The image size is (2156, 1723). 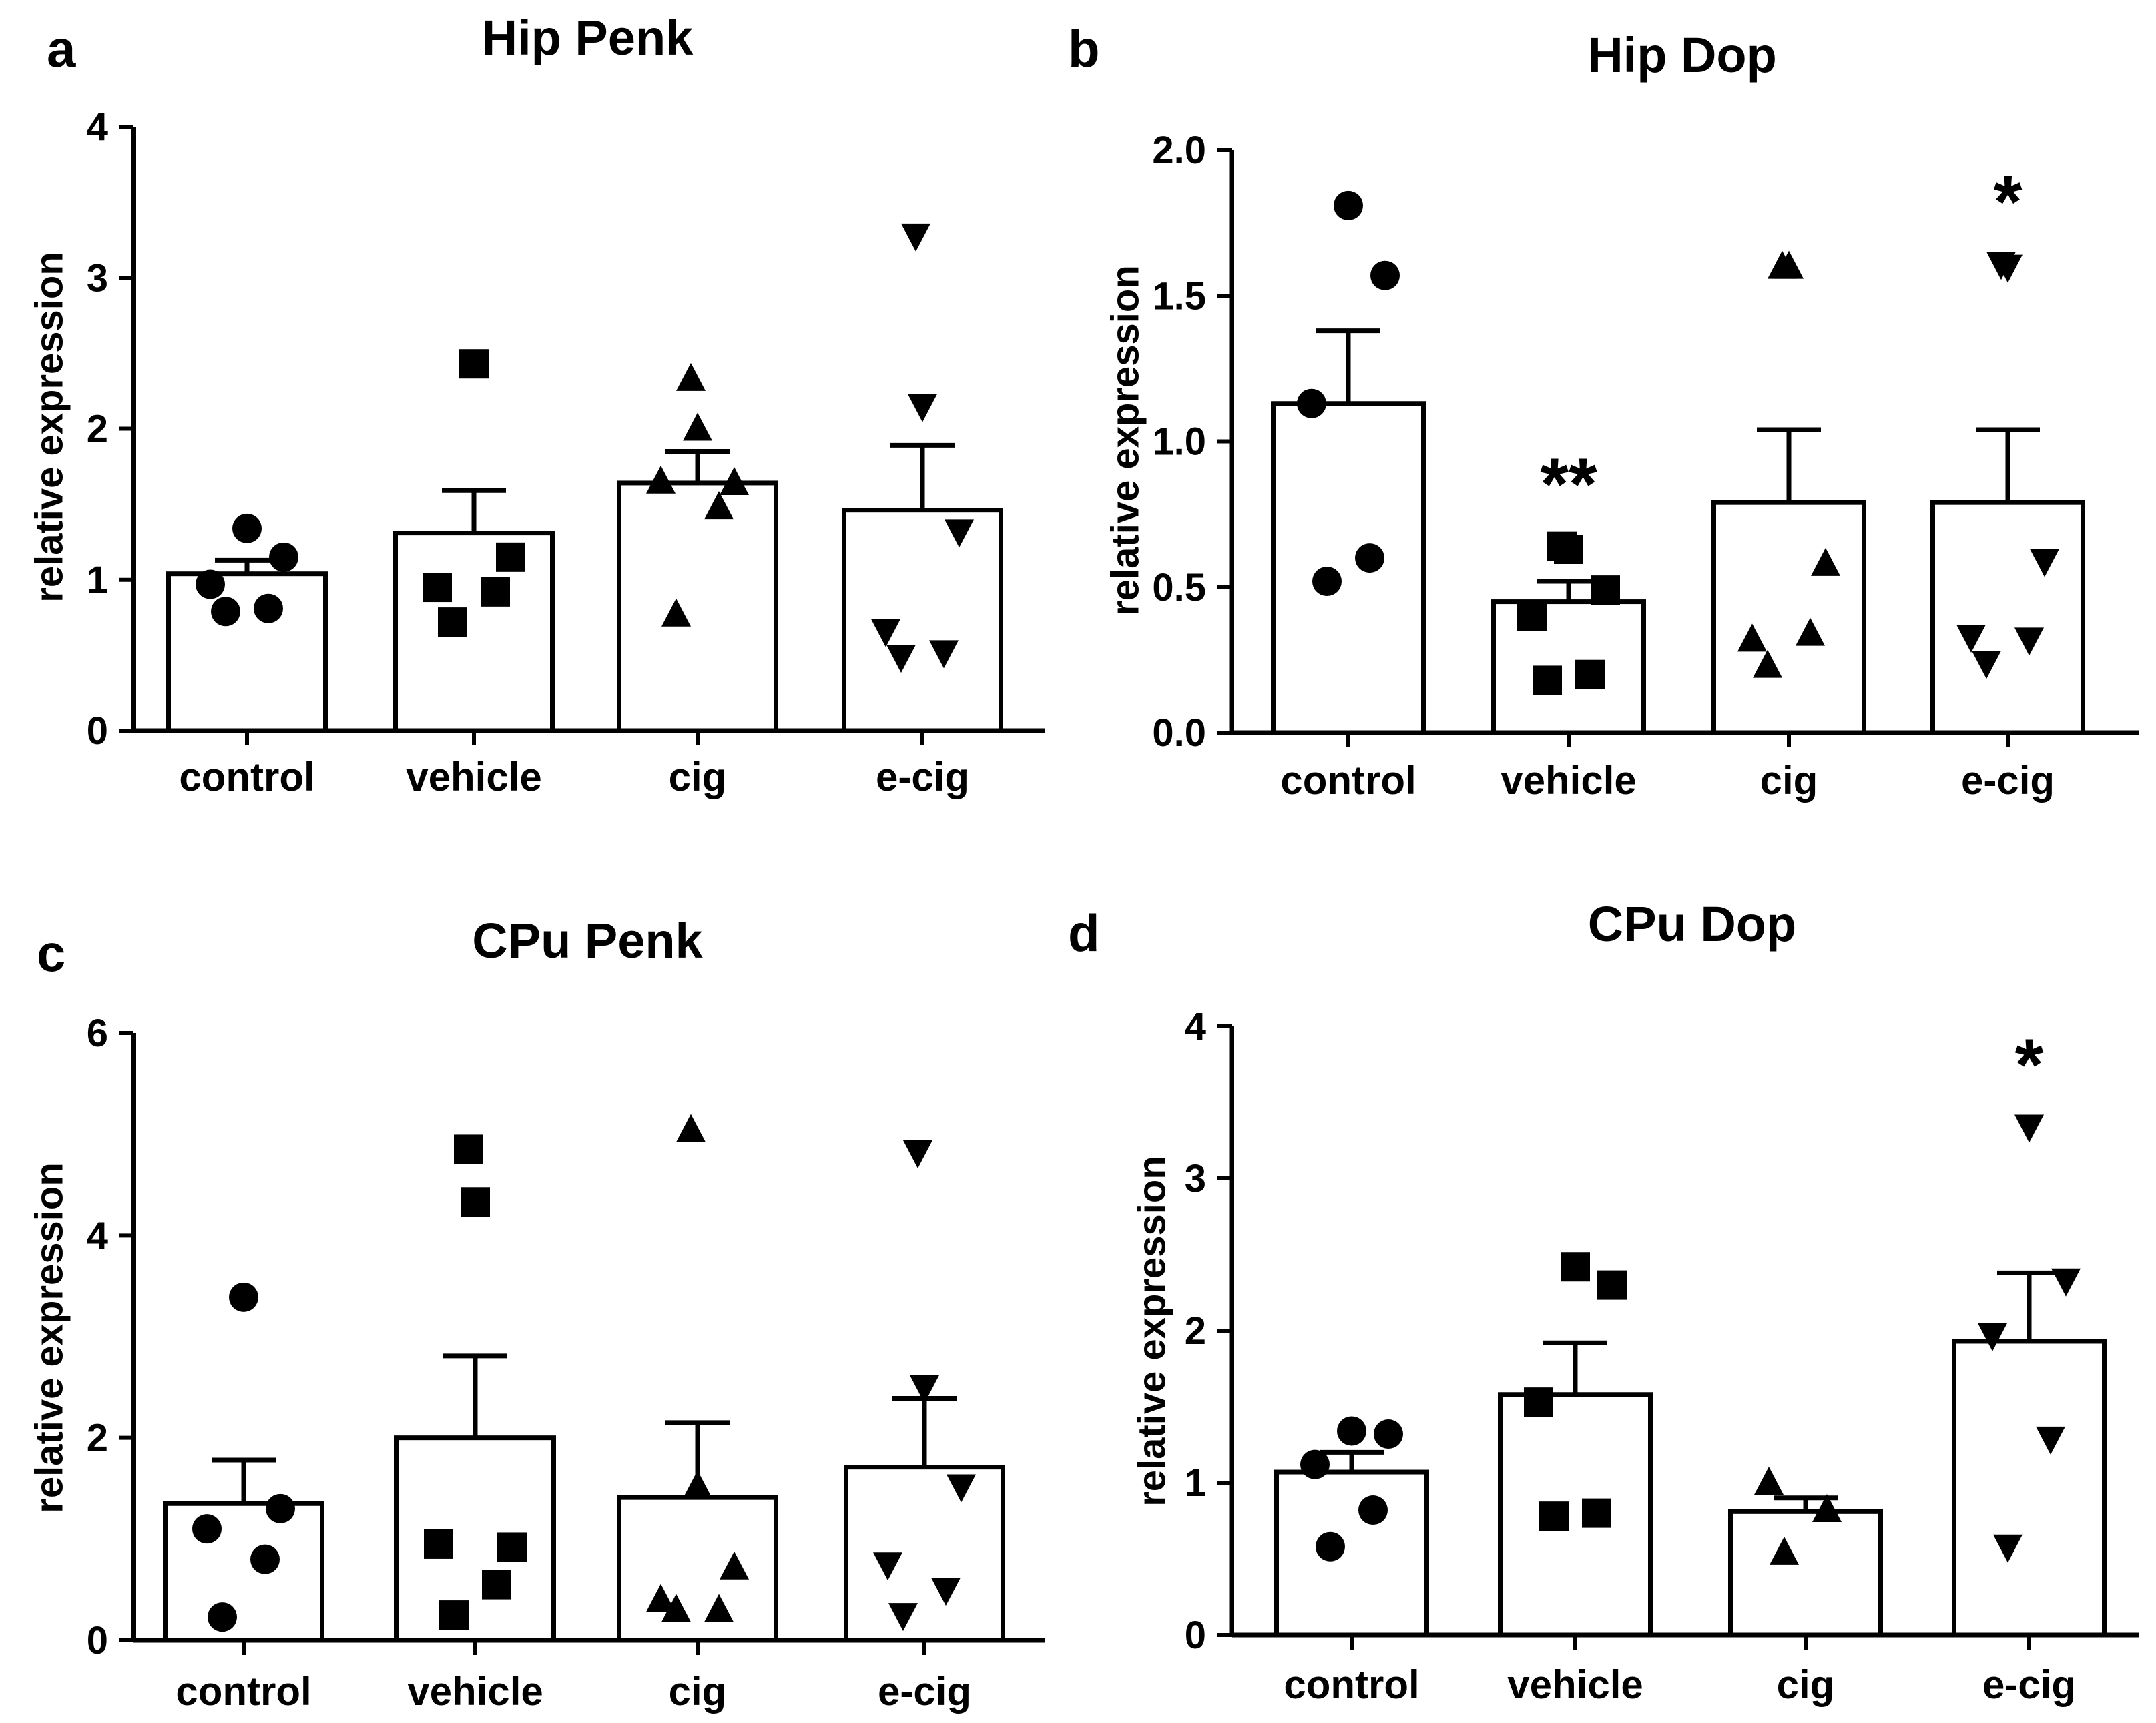 What do you see at coordinates (1692, 924) in the screenshot?
I see `panel-title: CPu Dop` at bounding box center [1692, 924].